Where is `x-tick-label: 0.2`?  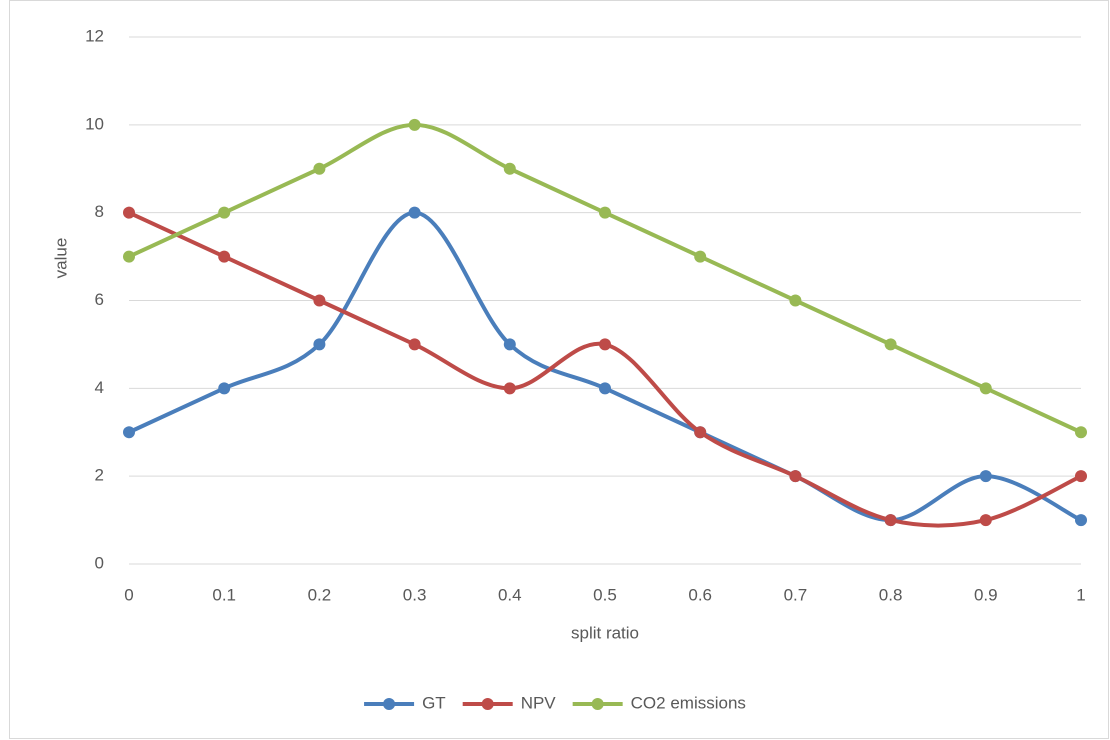
x-tick-label: 0.2 is located at coordinates (320, 594).